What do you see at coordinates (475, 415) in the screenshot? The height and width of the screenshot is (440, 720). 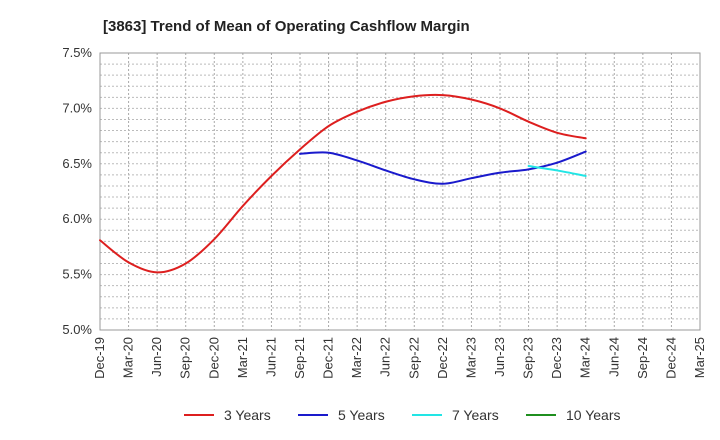 I see `legend-label: 7 Years` at bounding box center [475, 415].